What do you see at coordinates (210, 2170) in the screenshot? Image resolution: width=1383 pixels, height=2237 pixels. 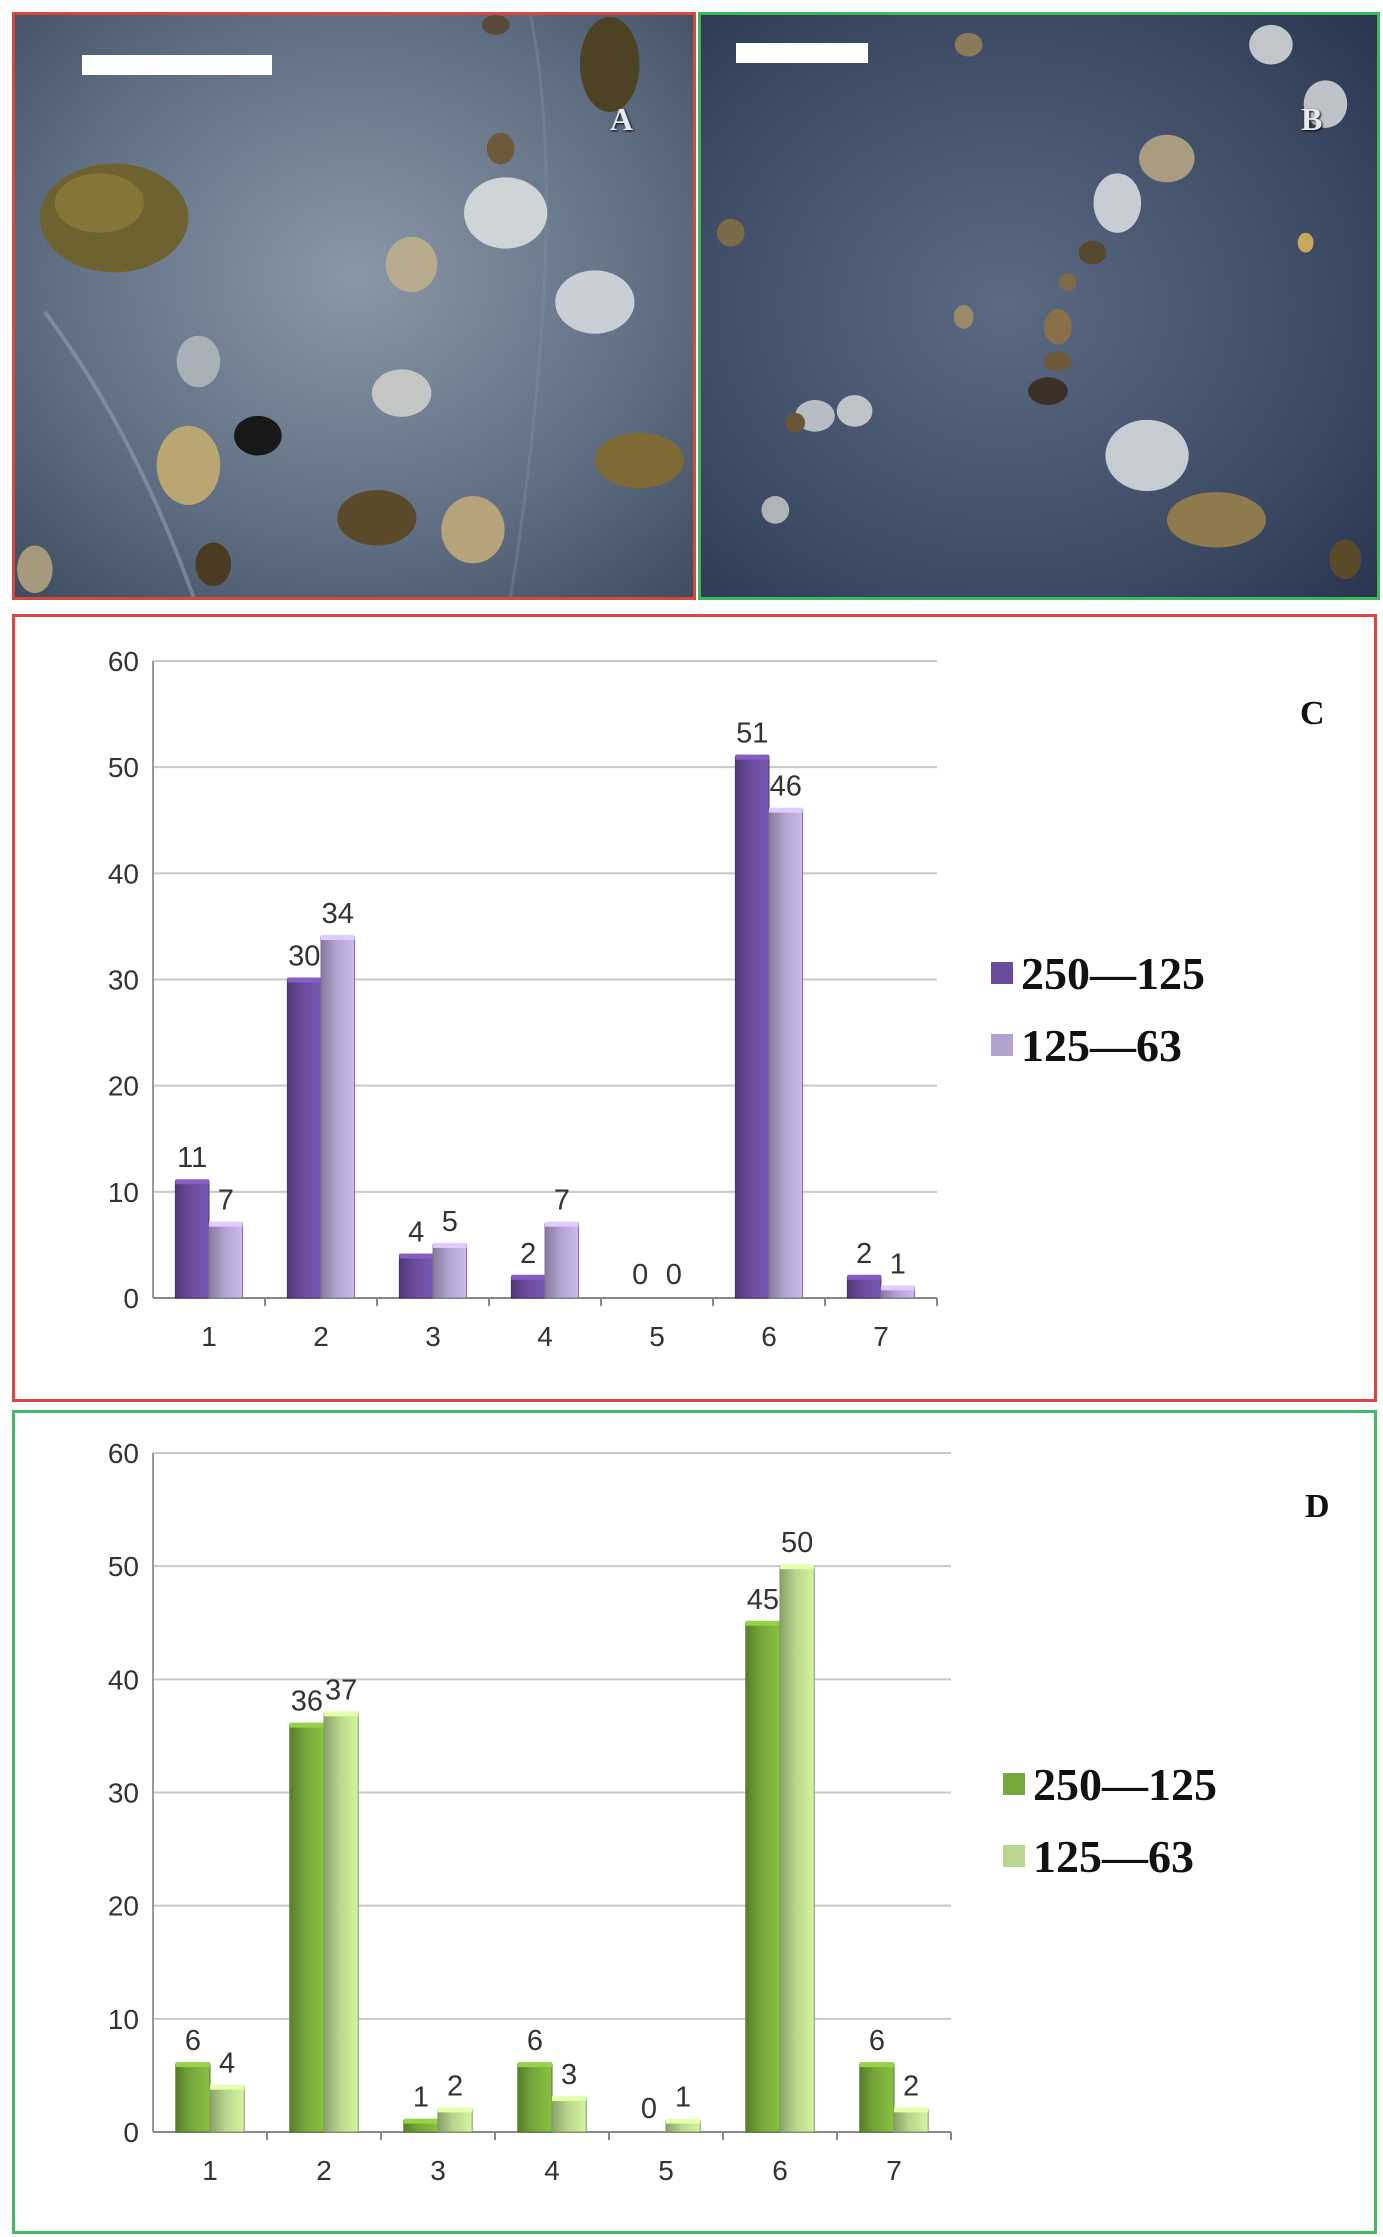 I see `x-tick-label: 1` at bounding box center [210, 2170].